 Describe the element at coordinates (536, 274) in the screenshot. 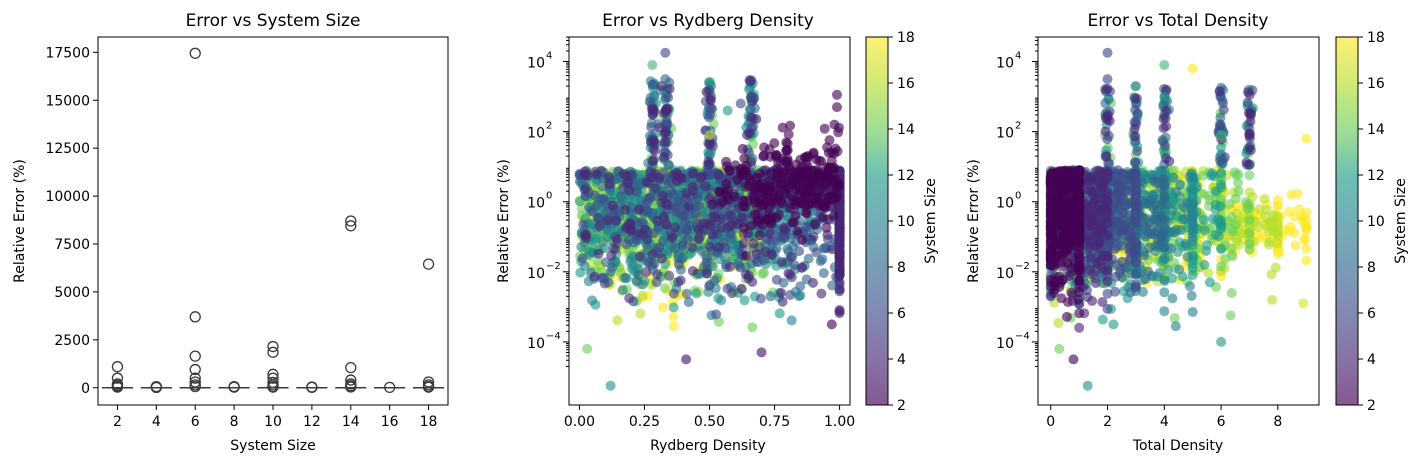

I see `log-tick-label: 10` at that location.